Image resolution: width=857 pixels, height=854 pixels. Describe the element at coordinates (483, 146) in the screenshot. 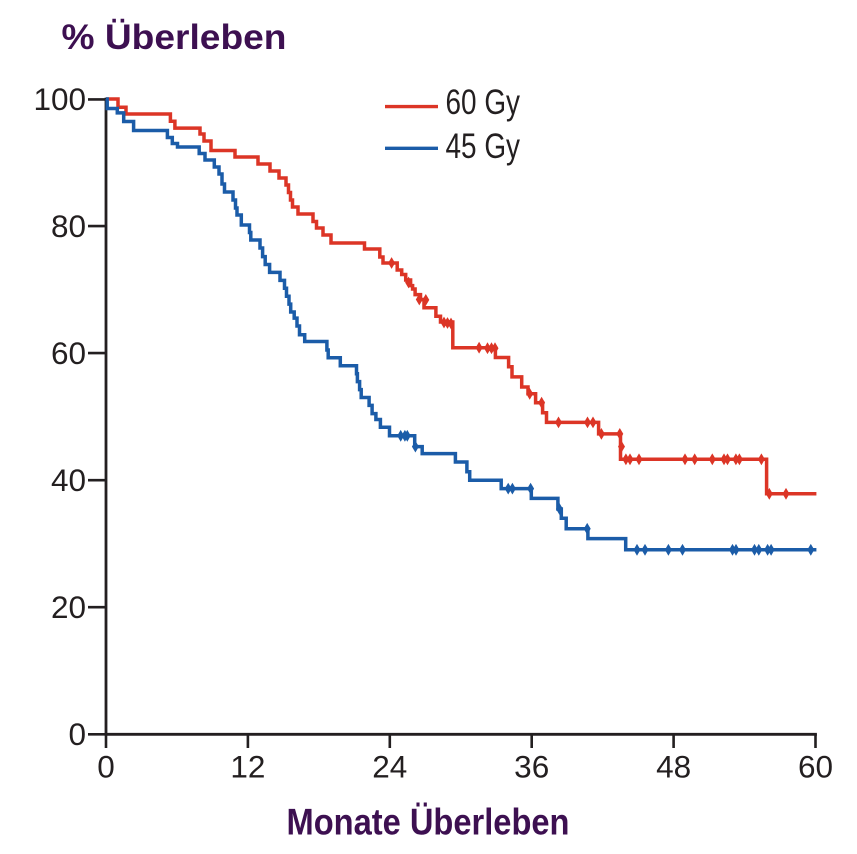

I see `svg-text: 45 Gy` at that location.